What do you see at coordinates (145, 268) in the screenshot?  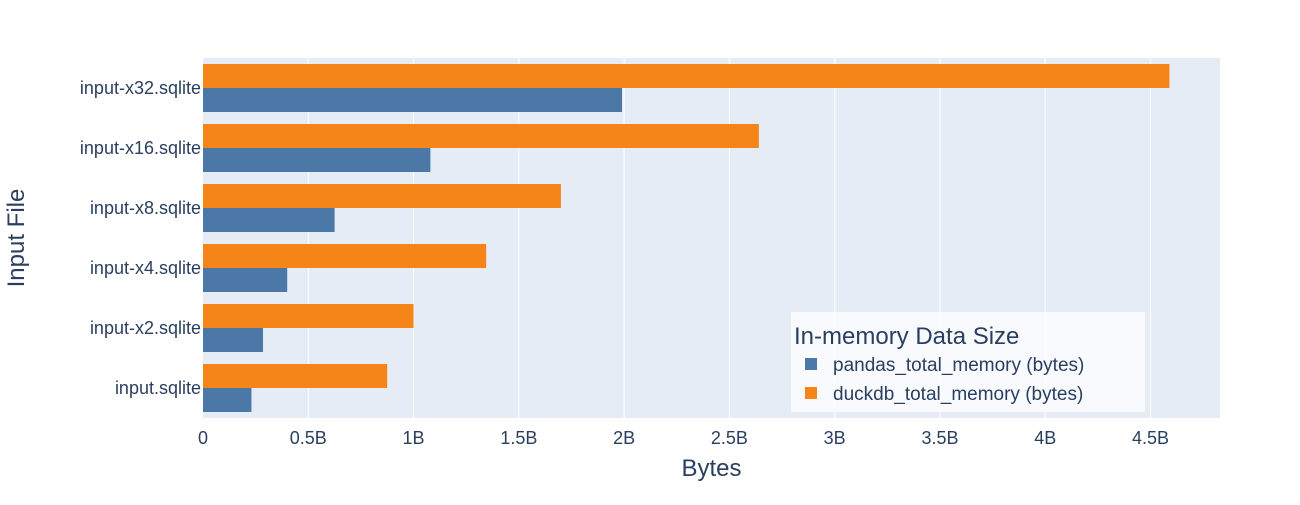 I see `y-tick-label: input-x4.sqlite` at bounding box center [145, 268].